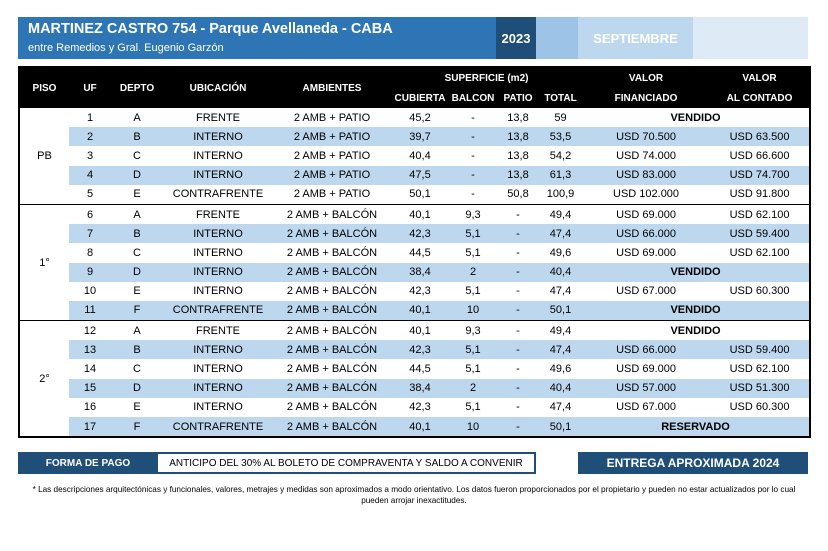 The image size is (828, 551). What do you see at coordinates (557, 38) in the screenshot?
I see `header-spacer` at bounding box center [557, 38].